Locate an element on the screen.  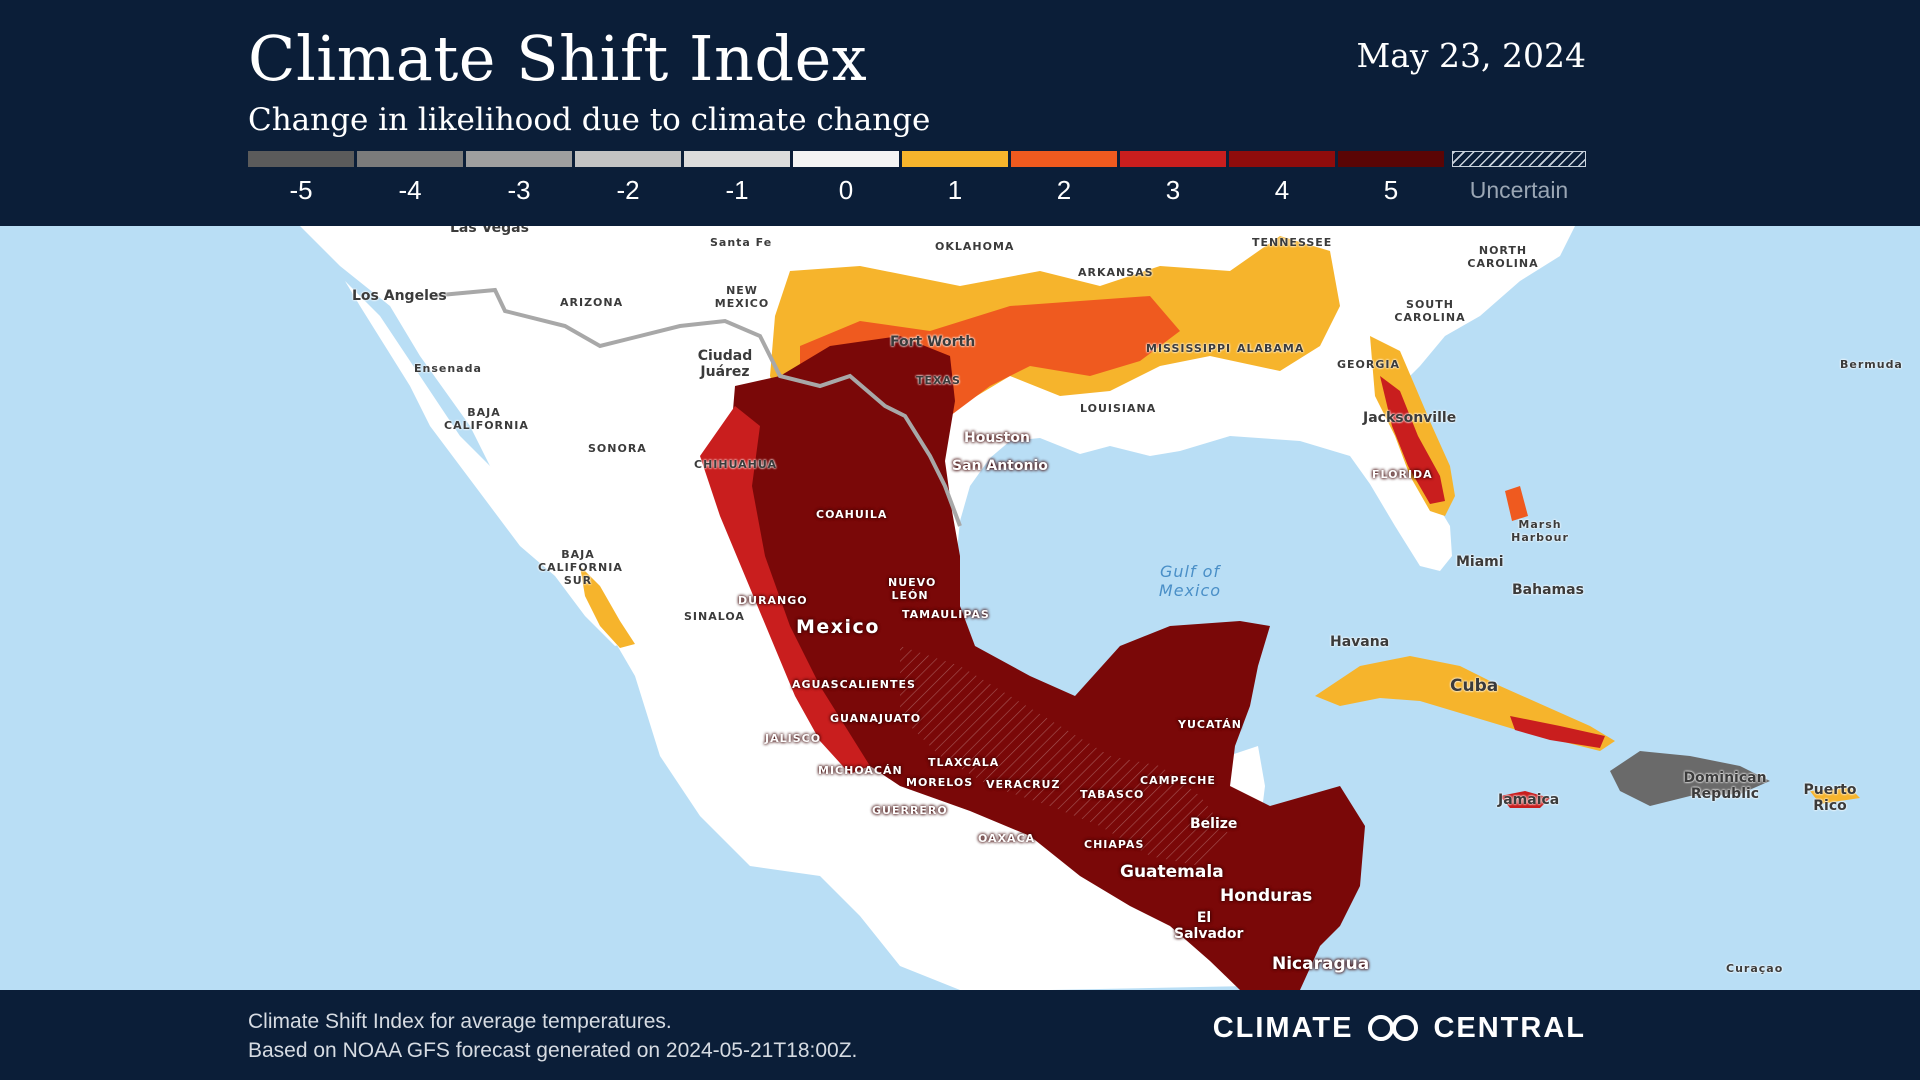
label-san-antonio: San Antonio is located at coordinates (1000, 466).